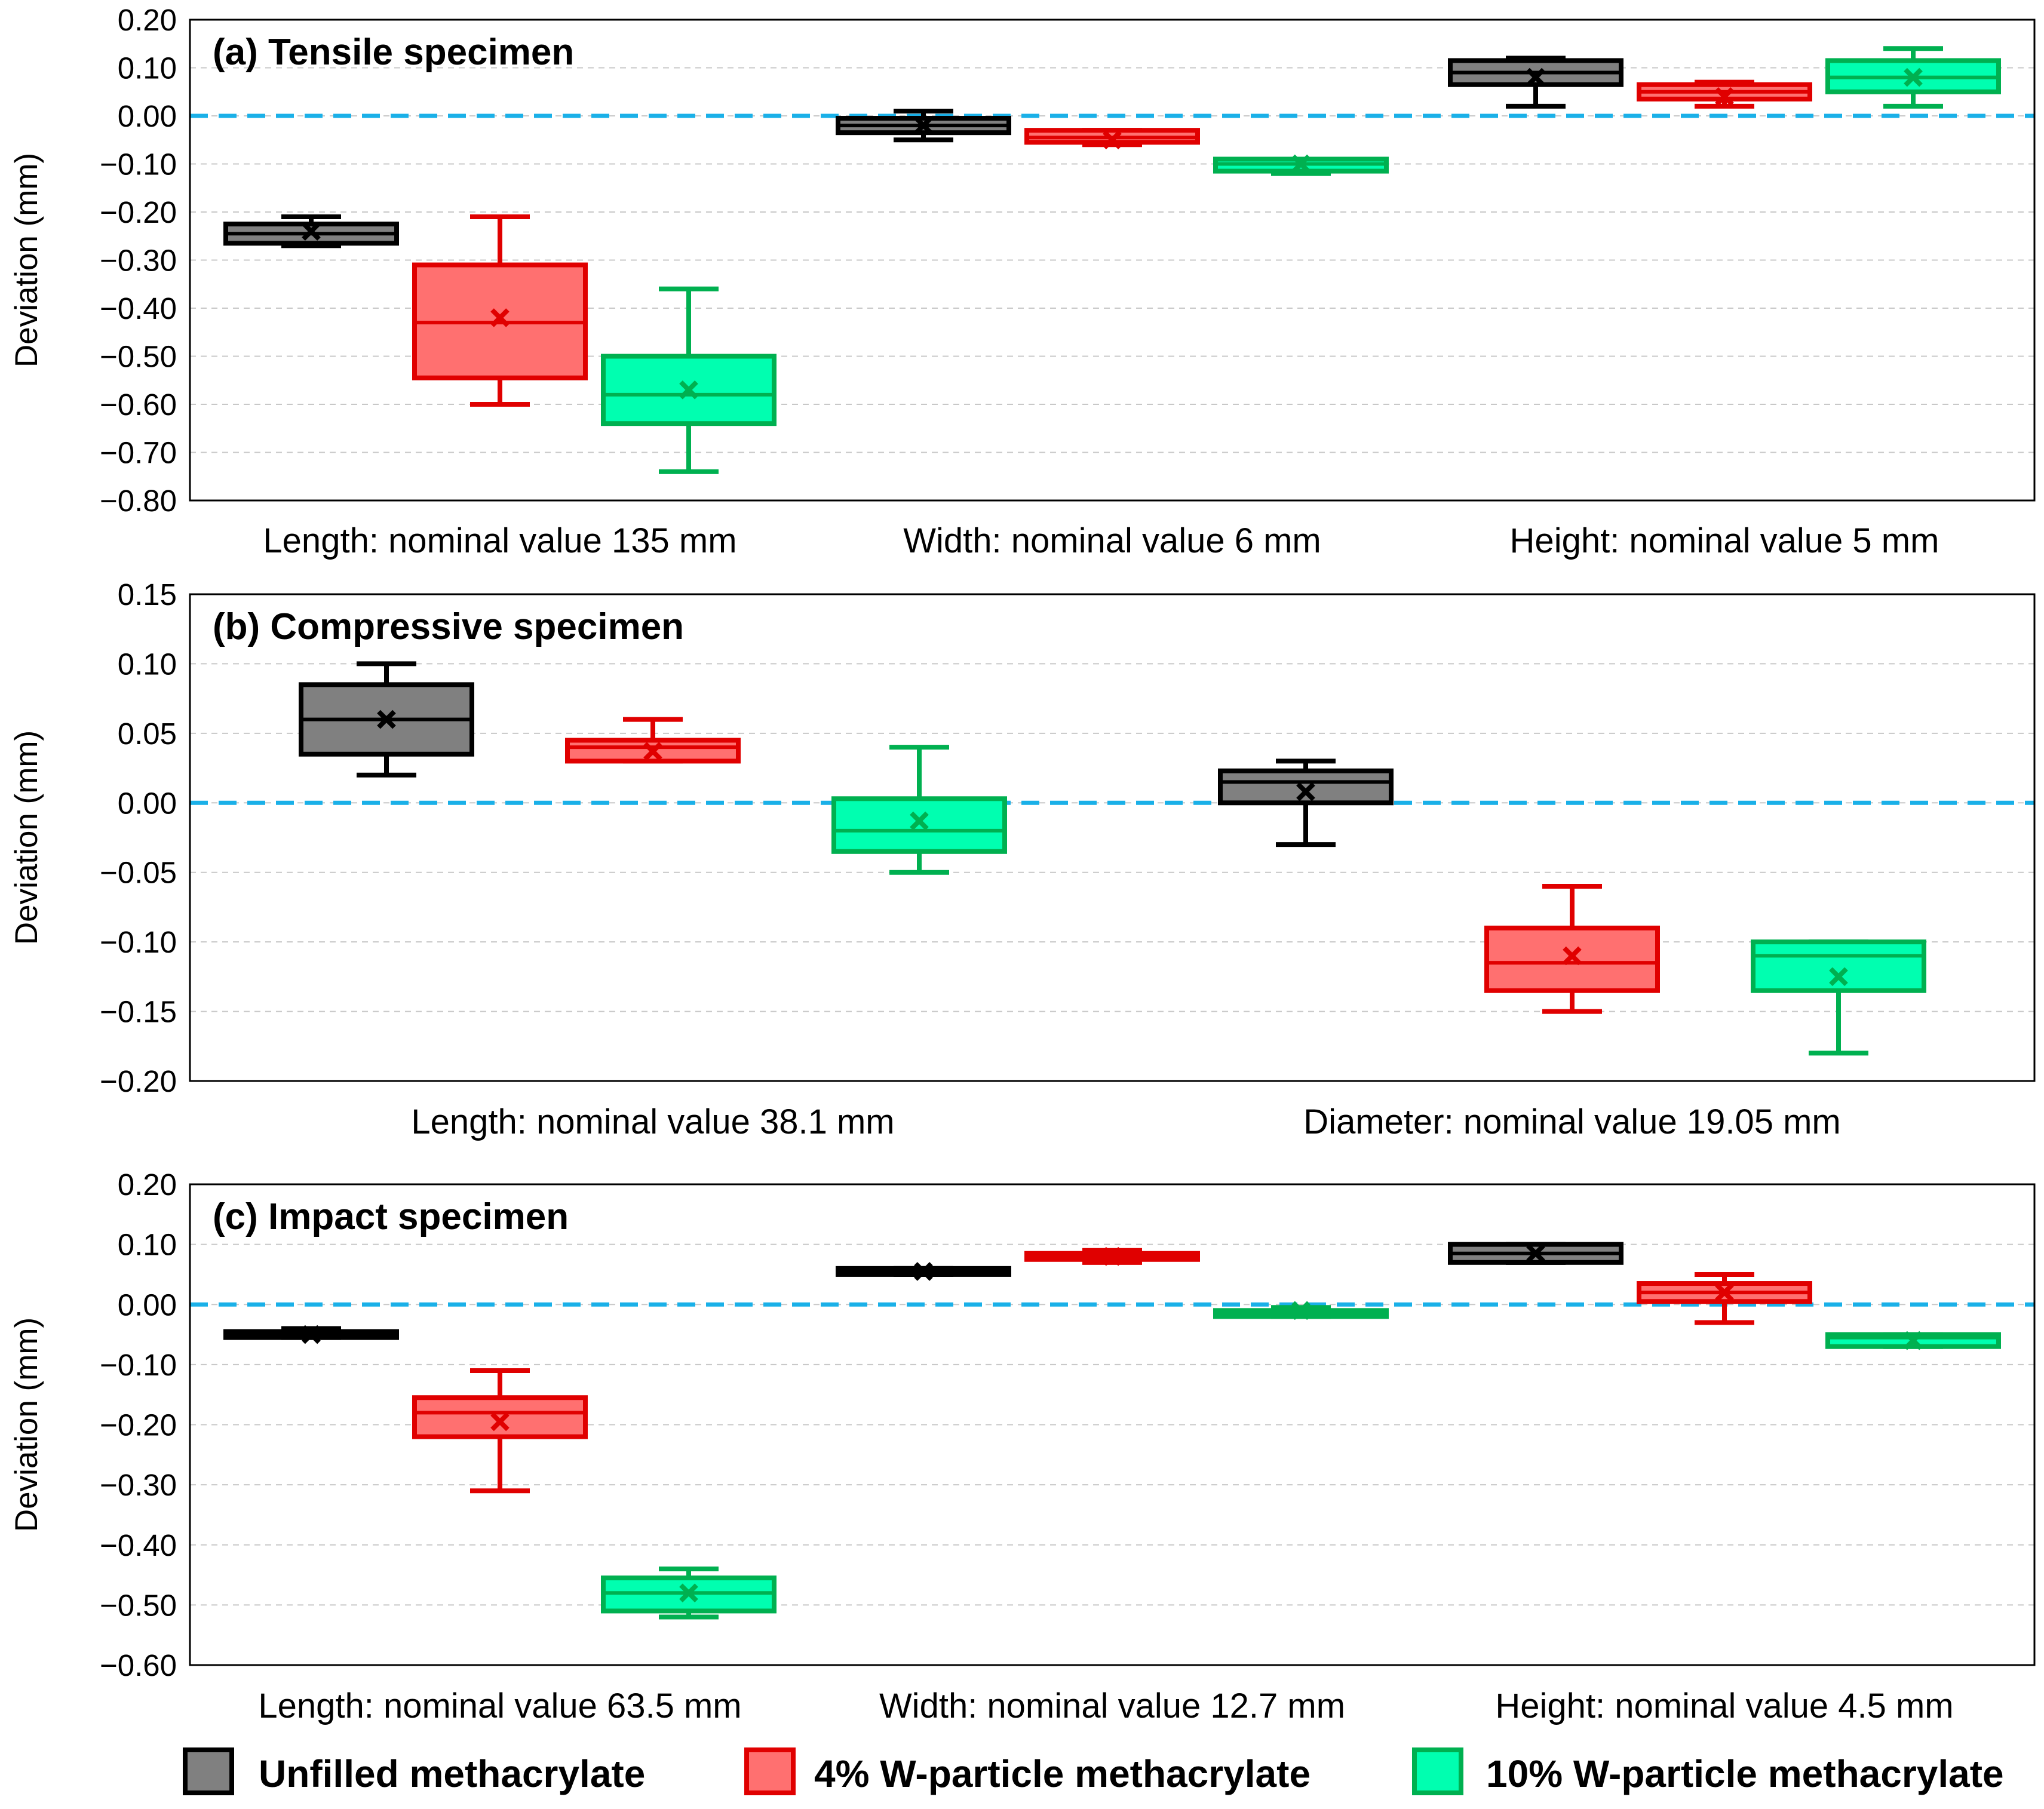 The height and width of the screenshot is (1809, 2044). I want to click on category-label: Height: nominal value 5 mm, so click(1724, 540).